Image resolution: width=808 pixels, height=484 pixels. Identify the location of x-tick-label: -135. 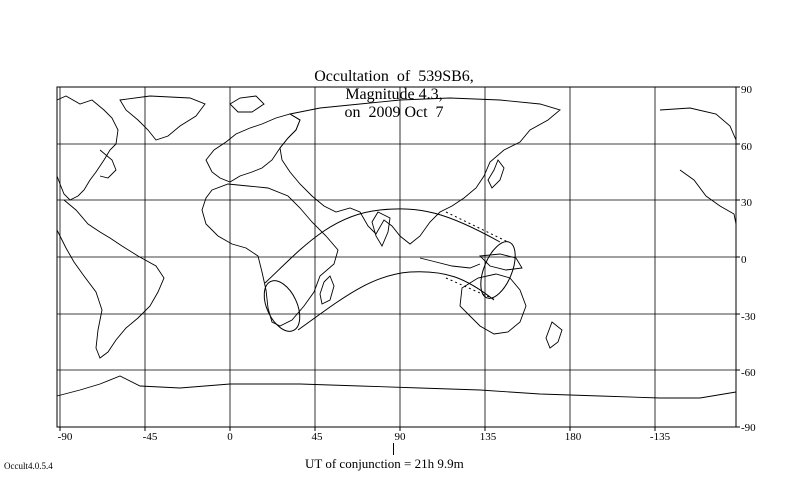
(660, 437).